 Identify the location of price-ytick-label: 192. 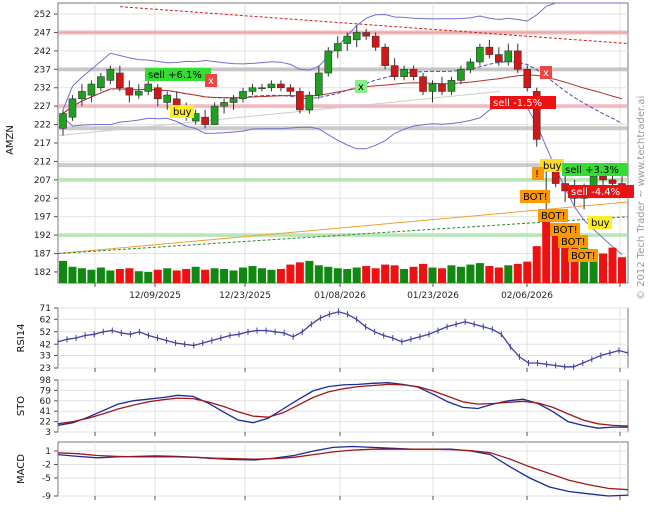
(42, 236).